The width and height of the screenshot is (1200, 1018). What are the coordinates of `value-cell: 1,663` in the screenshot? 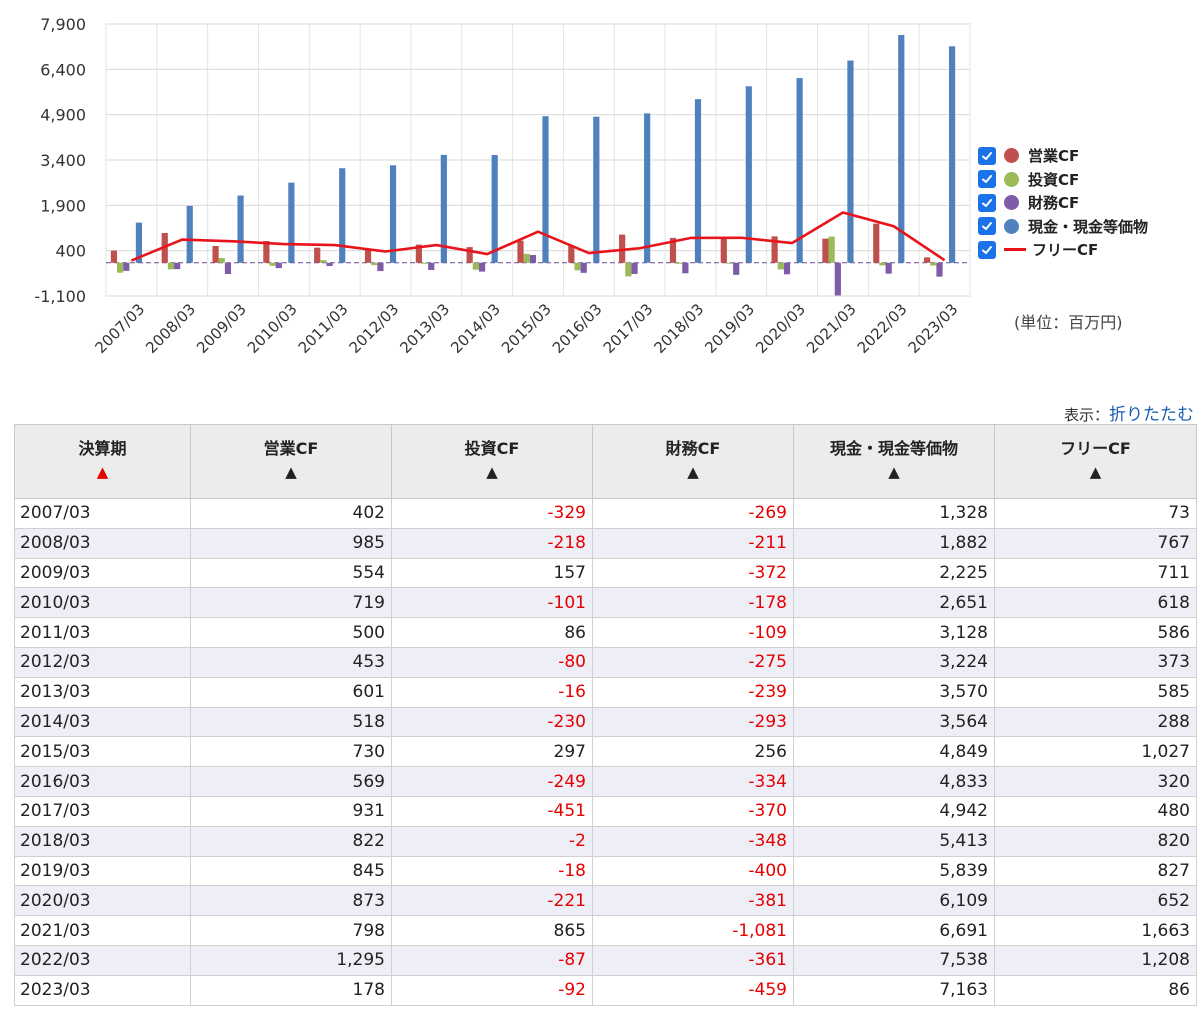 It's located at (1095, 930).